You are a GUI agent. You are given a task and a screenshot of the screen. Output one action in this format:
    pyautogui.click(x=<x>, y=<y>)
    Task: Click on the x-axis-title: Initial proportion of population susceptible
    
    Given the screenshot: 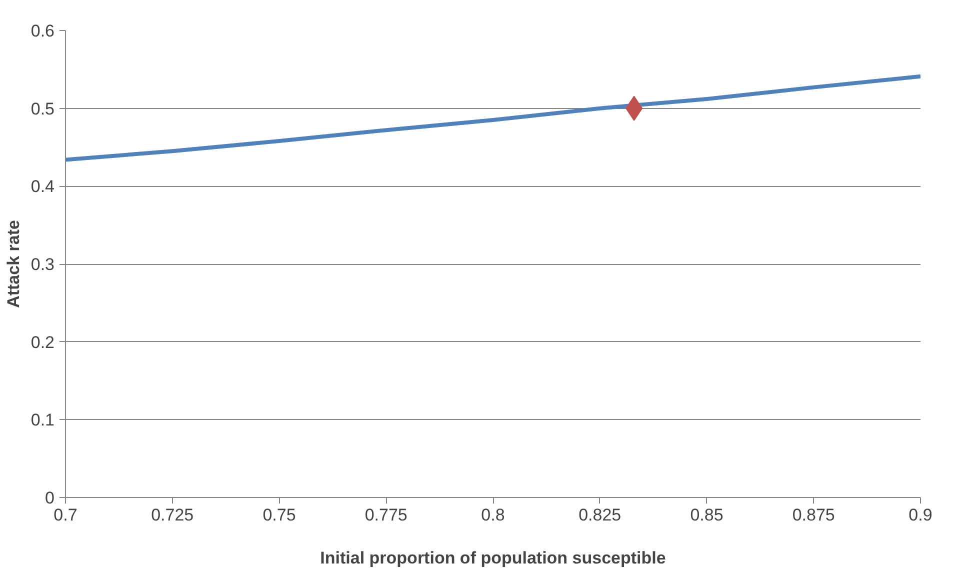 What is the action you would take?
    pyautogui.click(x=493, y=558)
    